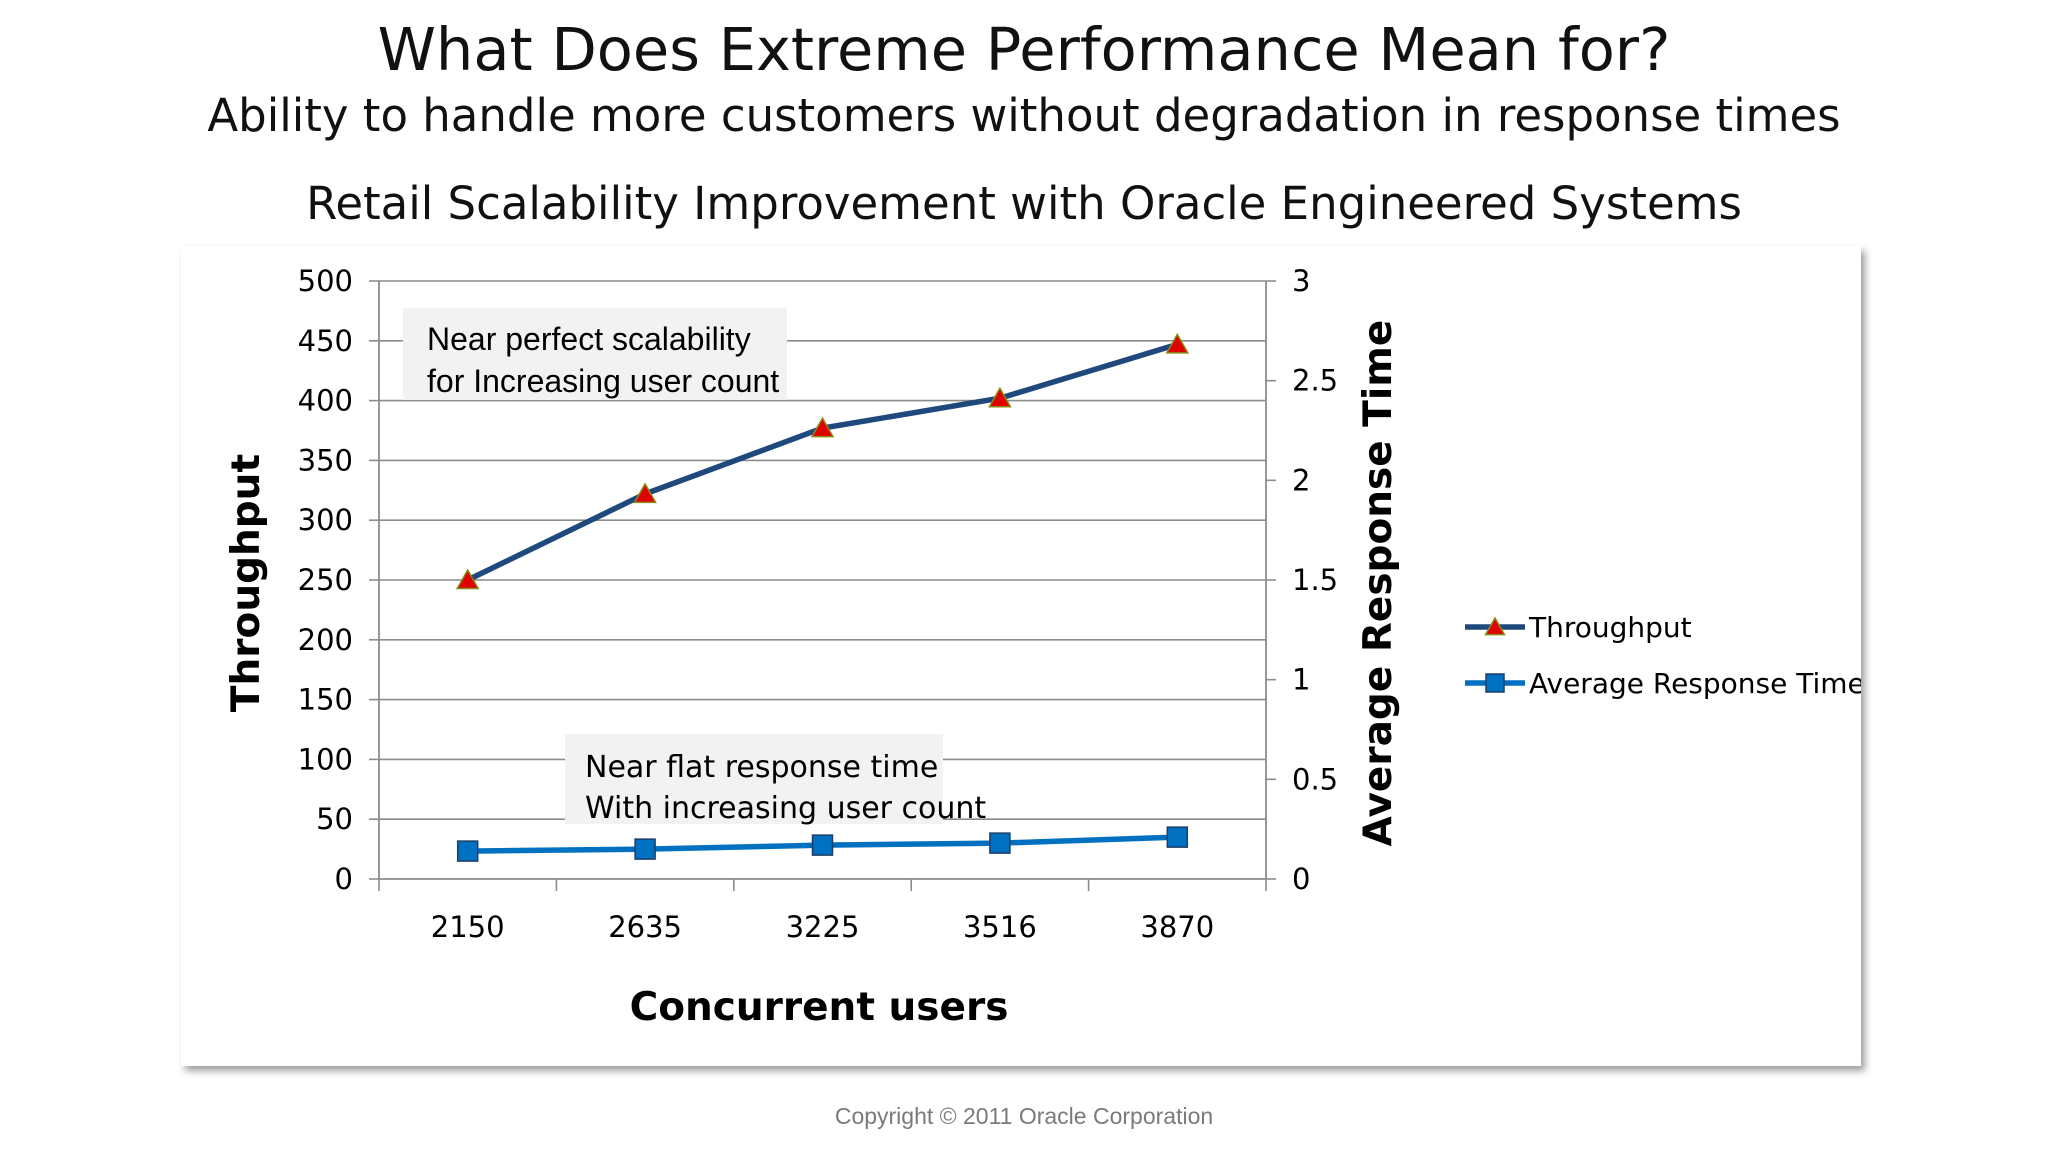 The height and width of the screenshot is (1153, 2048). What do you see at coordinates (325, 580) in the screenshot?
I see `y-tick-label: 250` at bounding box center [325, 580].